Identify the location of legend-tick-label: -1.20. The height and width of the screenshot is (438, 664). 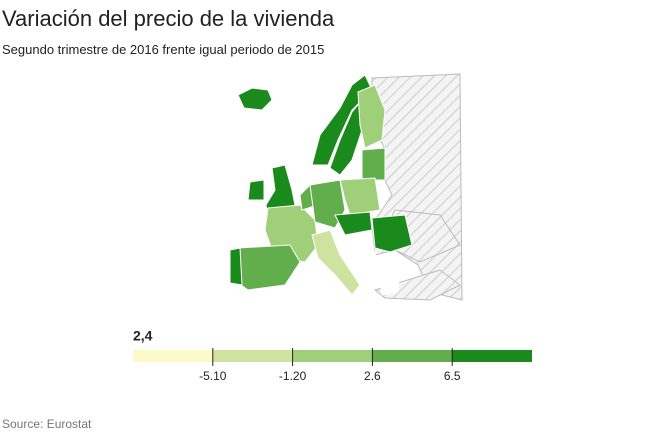
(293, 376).